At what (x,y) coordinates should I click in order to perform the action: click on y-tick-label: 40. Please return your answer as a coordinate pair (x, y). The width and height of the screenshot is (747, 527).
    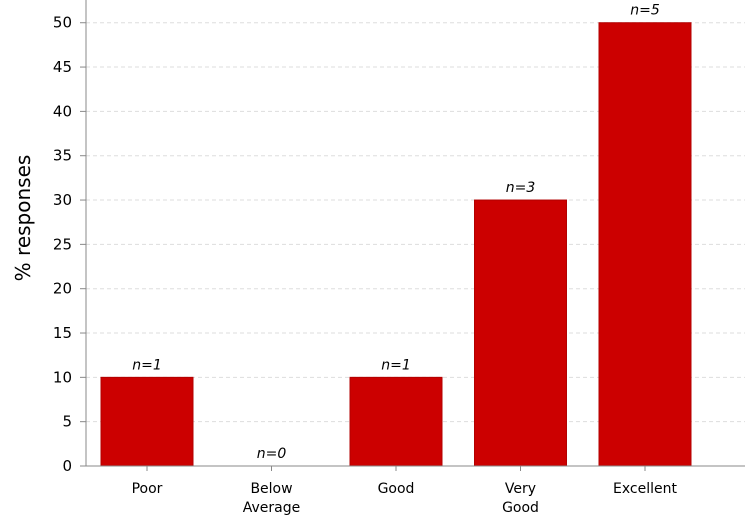
    Looking at the image, I should click on (62, 111).